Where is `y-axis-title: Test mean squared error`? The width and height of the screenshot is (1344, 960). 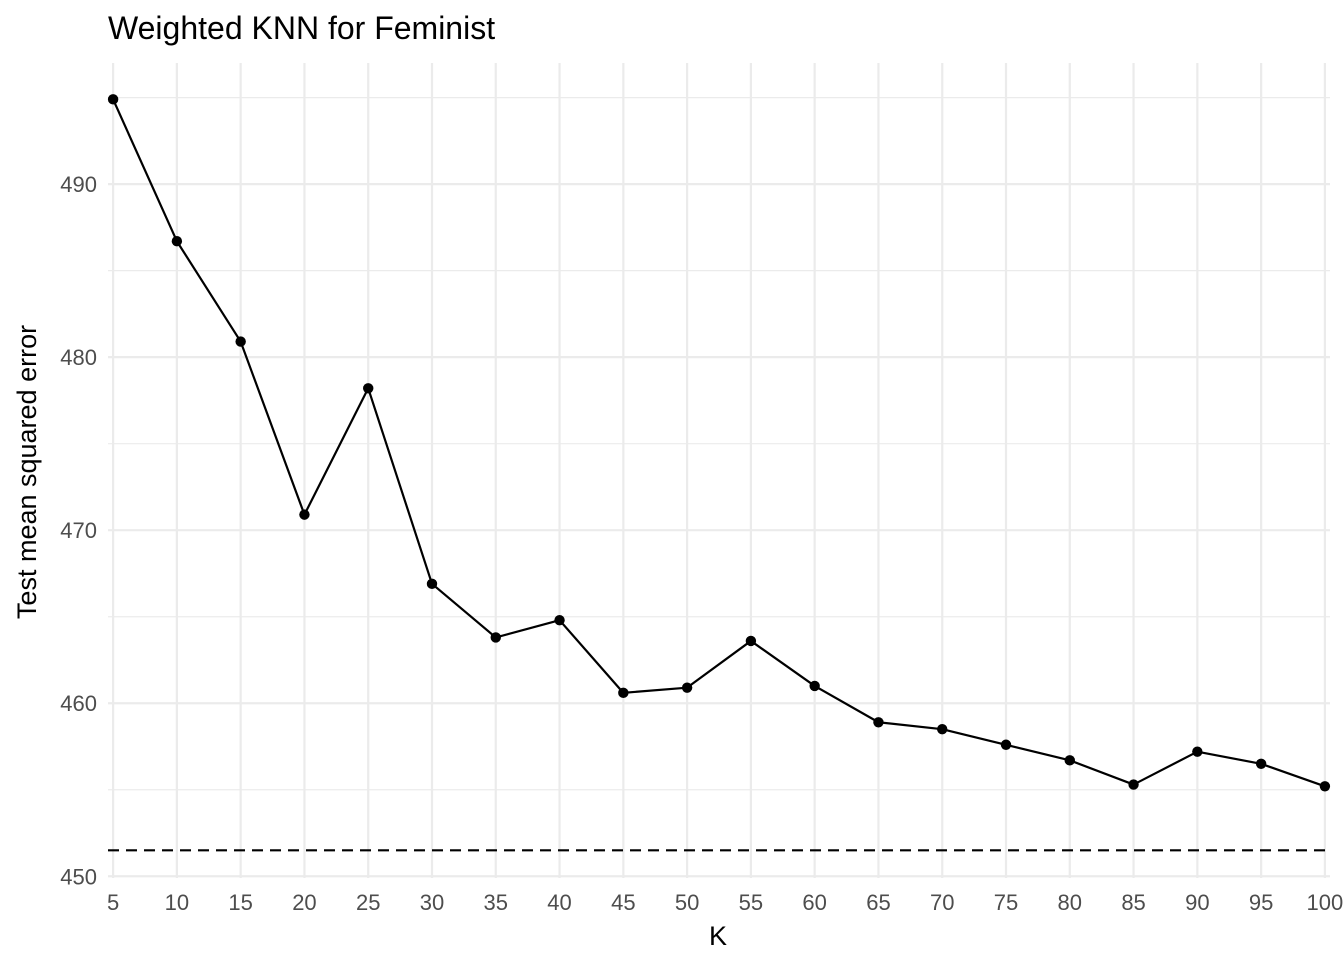
y-axis-title: Test mean squared error is located at coordinates (27, 472).